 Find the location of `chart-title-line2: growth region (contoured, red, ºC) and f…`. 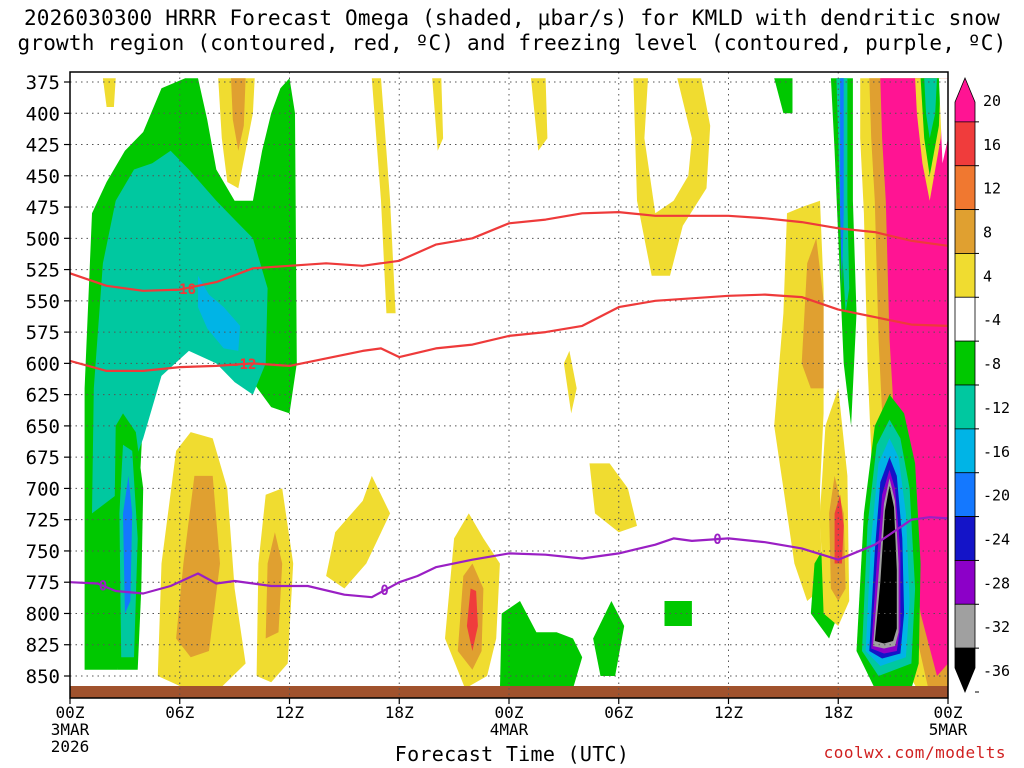

chart-title-line2: growth region (contoured, red, ºC) and f… is located at coordinates (512, 43).